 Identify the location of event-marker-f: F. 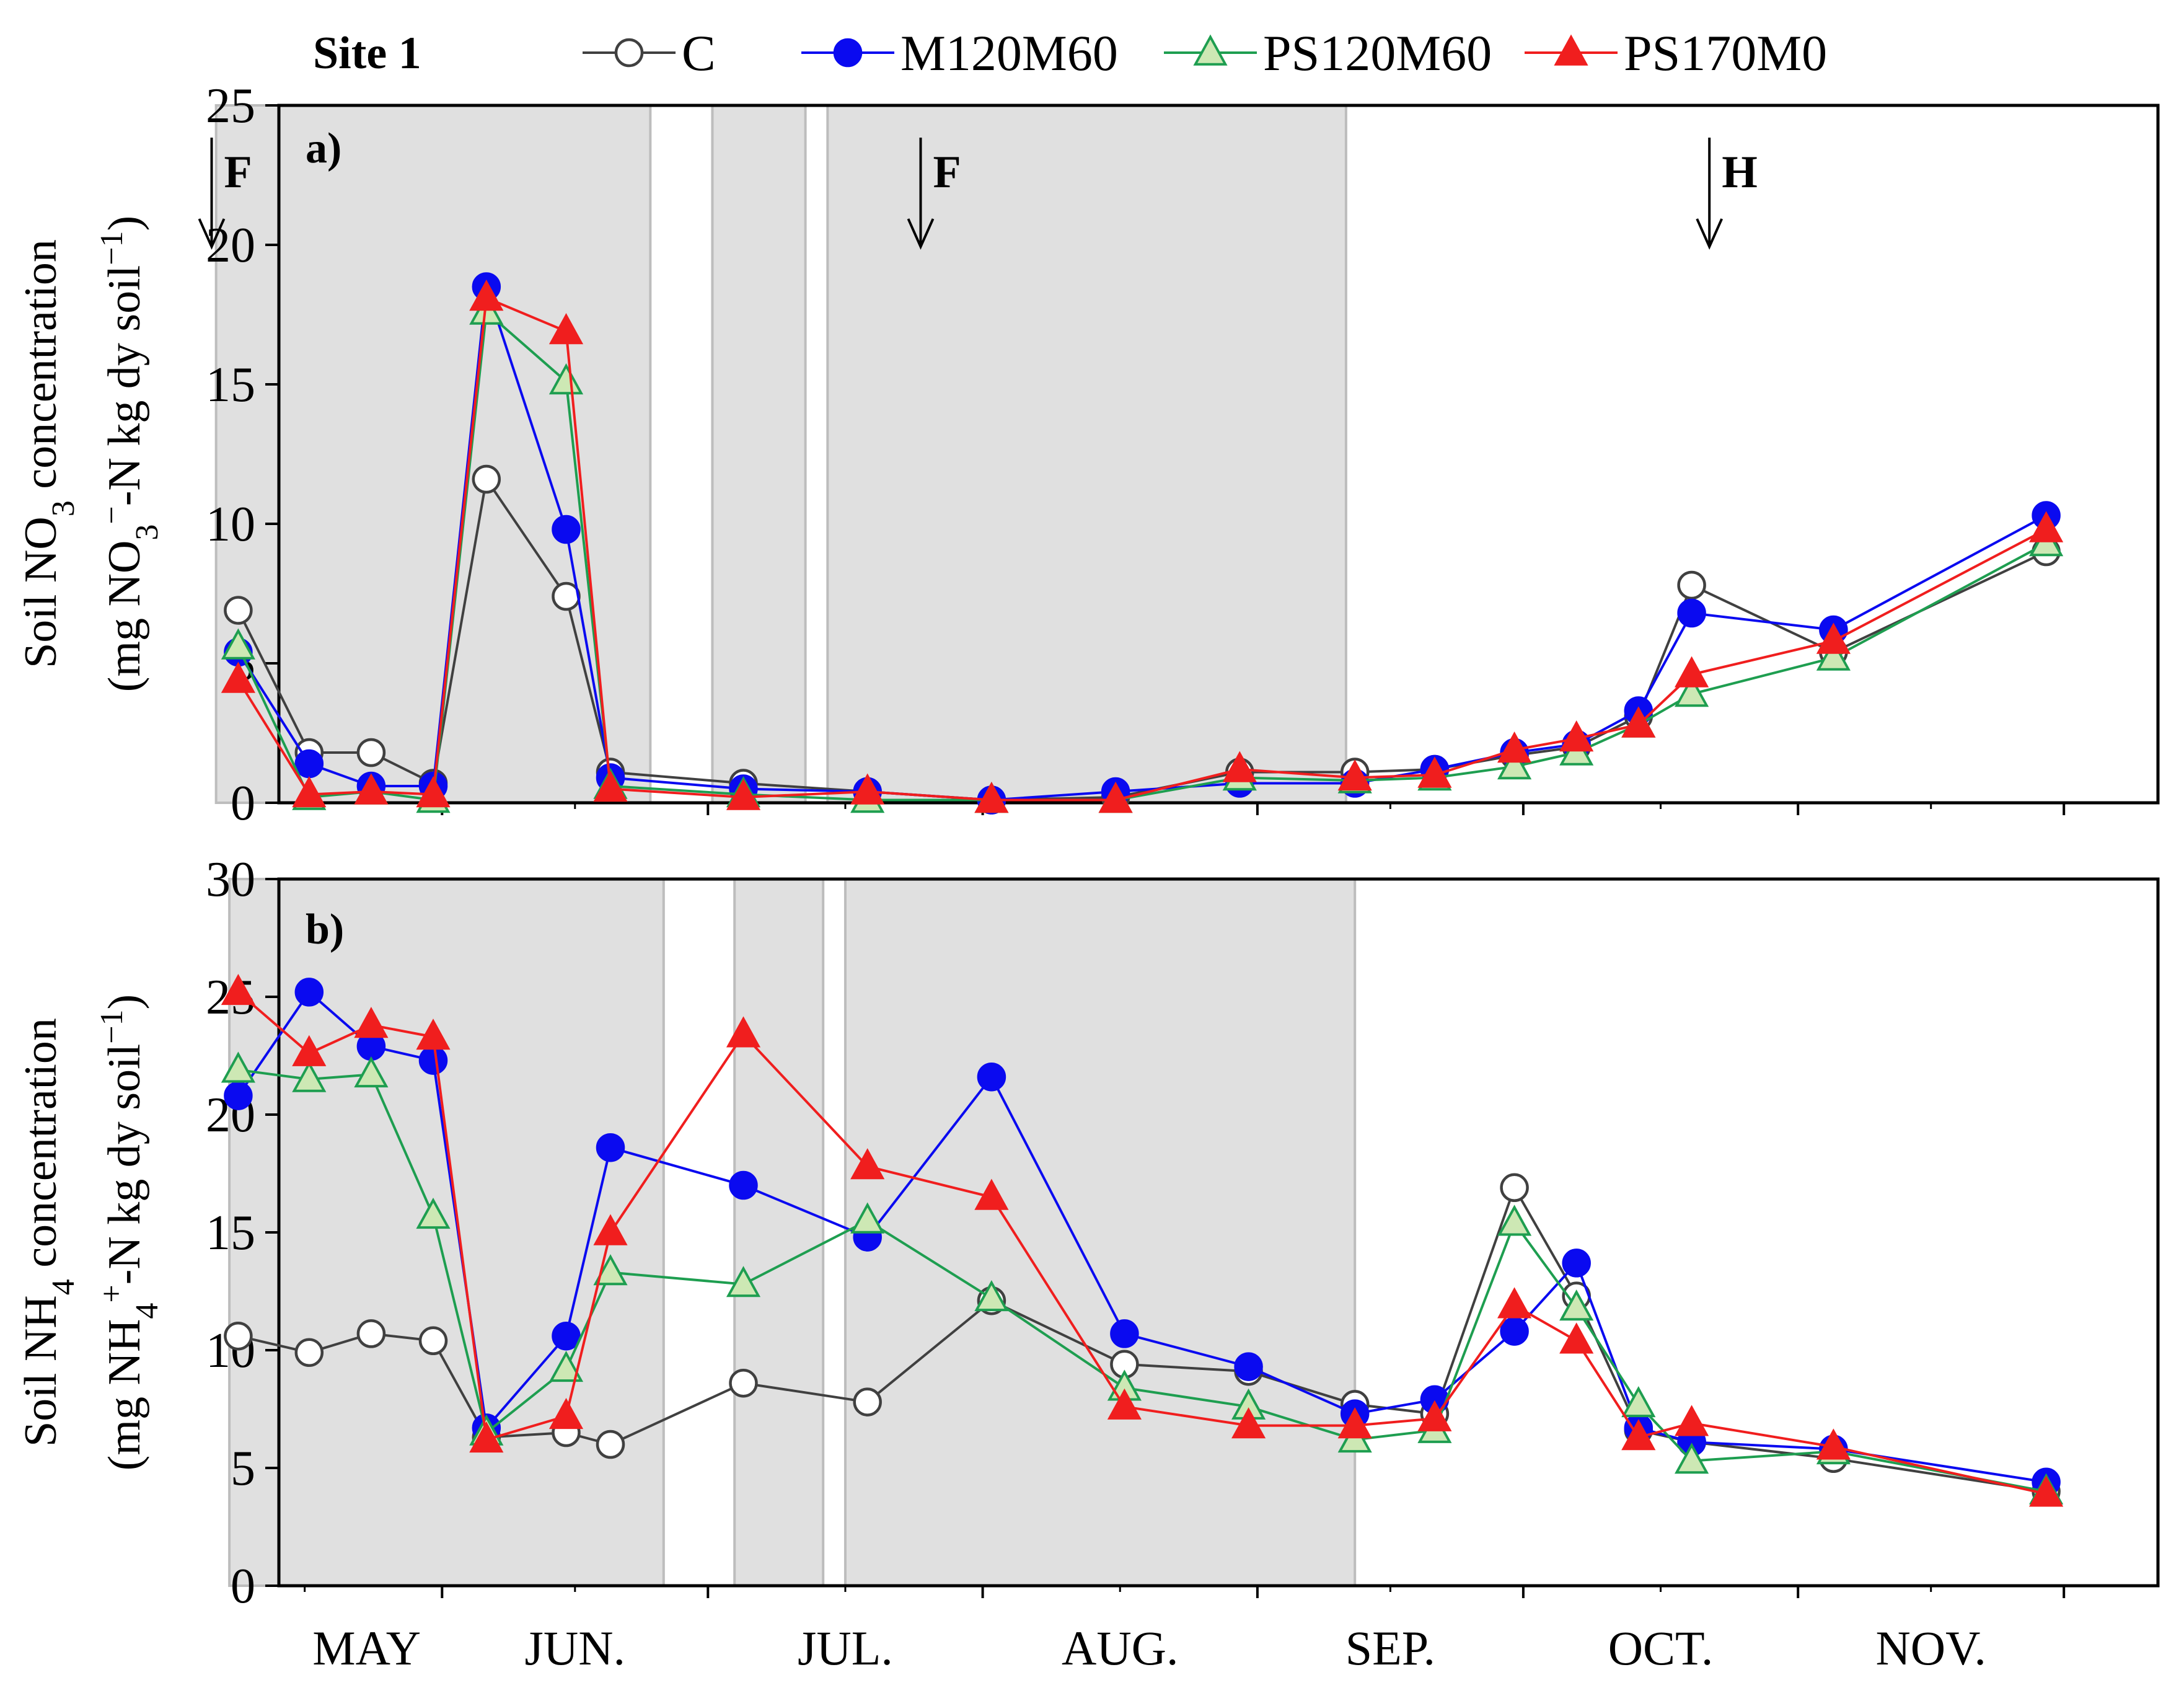
(225, 194).